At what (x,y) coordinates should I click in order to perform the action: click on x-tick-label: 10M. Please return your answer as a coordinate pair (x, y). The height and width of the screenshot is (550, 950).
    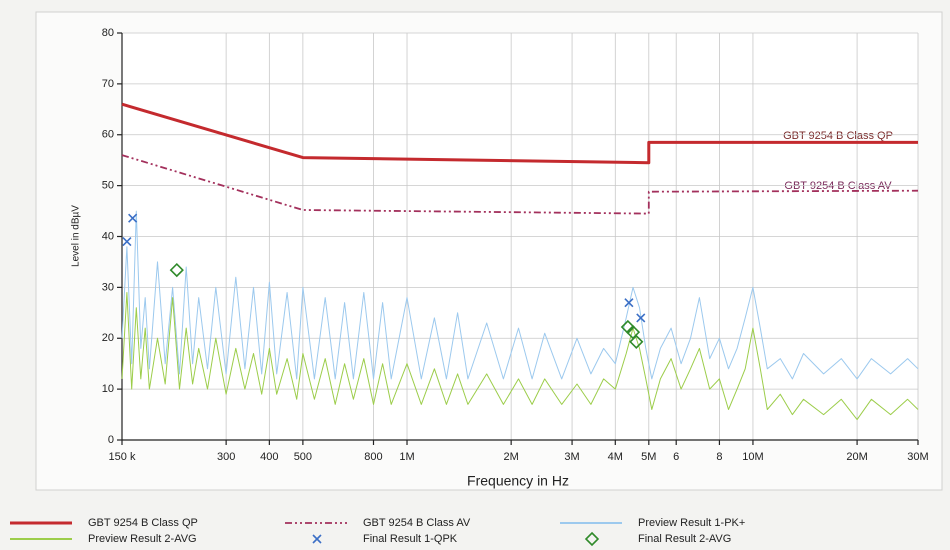
    Looking at the image, I should click on (752, 457).